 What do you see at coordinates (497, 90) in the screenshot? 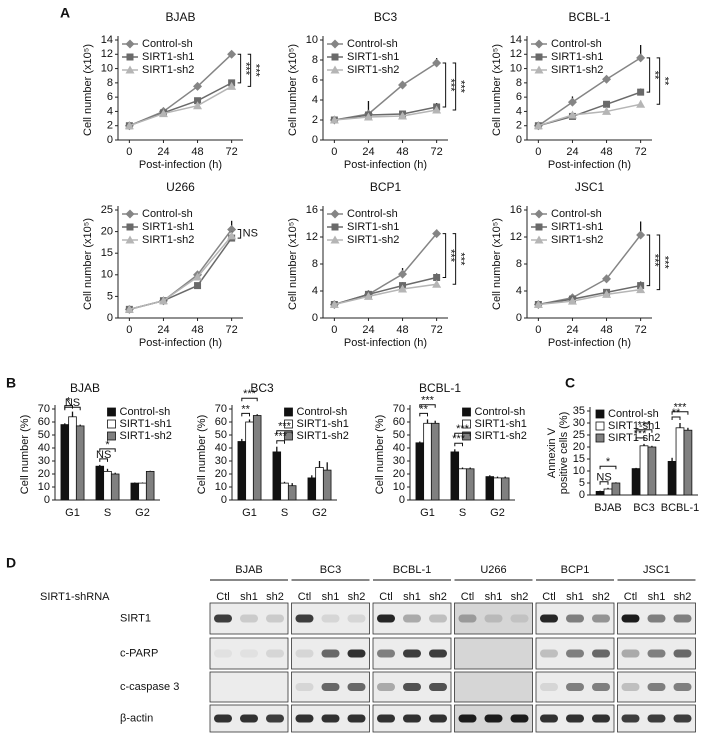
I see `y-axis-title: Cell number (x10⁵)` at bounding box center [497, 90].